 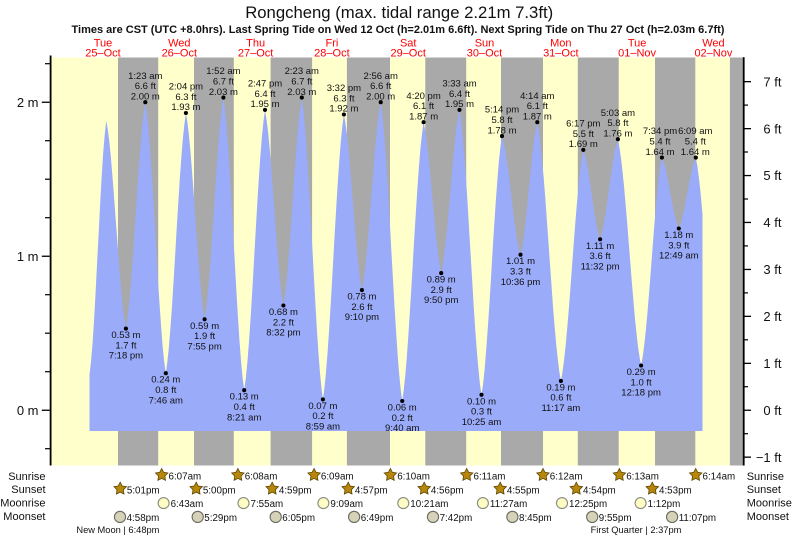 What do you see at coordinates (28, 102) in the screenshot?
I see `svg-text: 2 m` at bounding box center [28, 102].